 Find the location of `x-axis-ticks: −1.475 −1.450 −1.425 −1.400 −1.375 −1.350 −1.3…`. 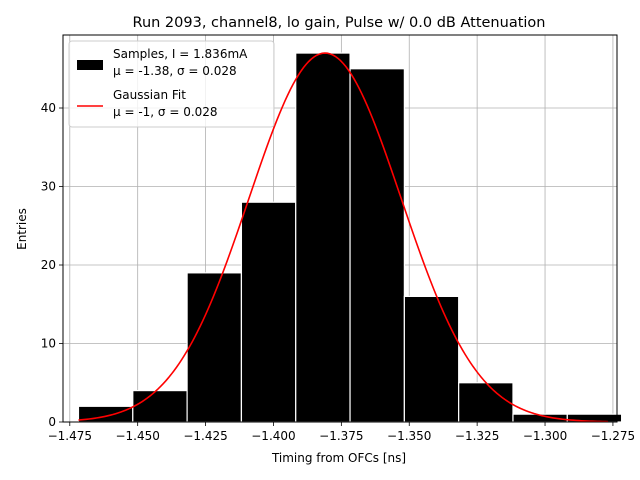

x-axis-ticks: −1.475 −1.450 −1.425 −1.400 −1.375 −1.350 −1.3… is located at coordinates (341, 432).